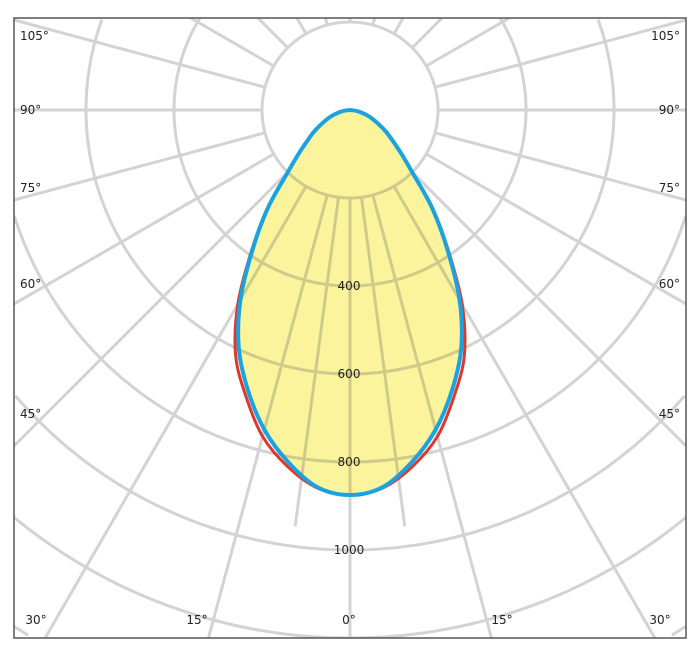 This screenshot has height=653, width=700. What do you see at coordinates (669, 188) in the screenshot?
I see `angle-label-right-75: 75°` at bounding box center [669, 188].